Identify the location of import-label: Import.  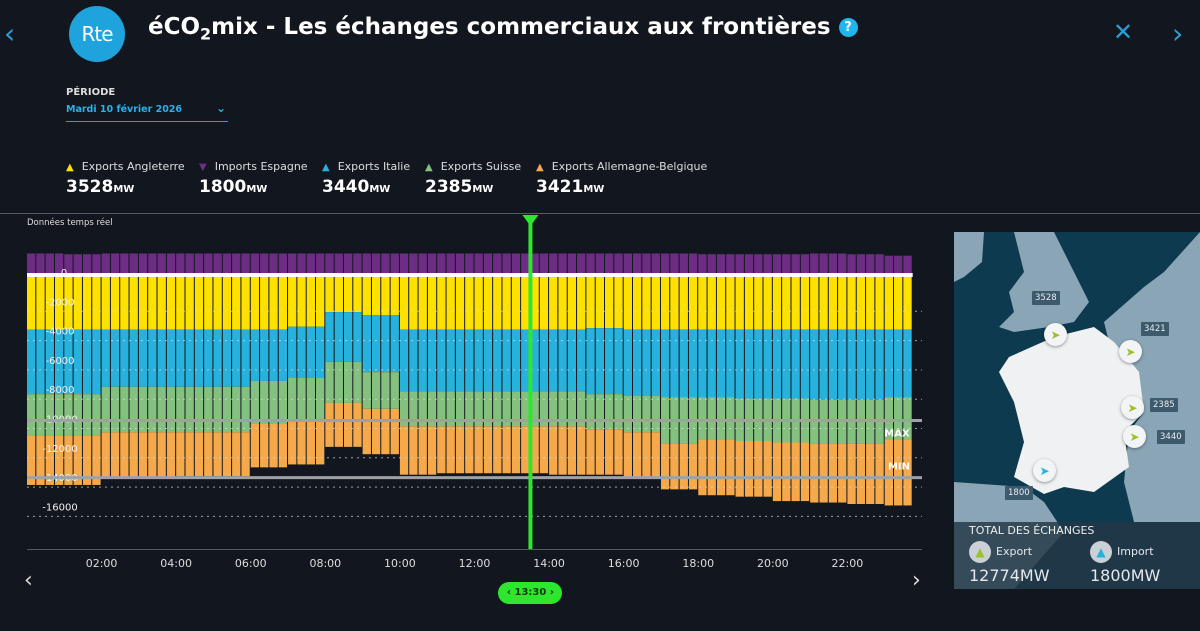
(1135, 551).